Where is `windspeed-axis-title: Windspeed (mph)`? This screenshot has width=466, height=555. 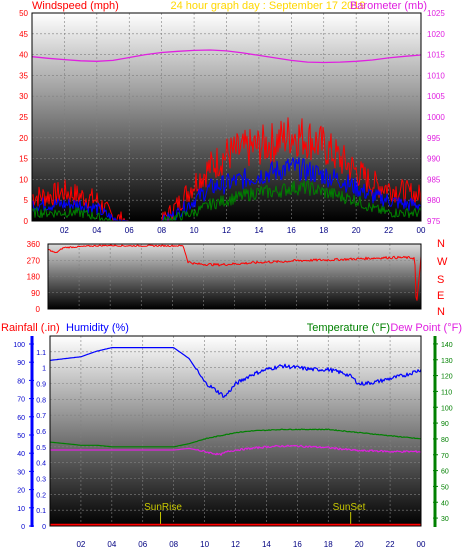
windspeed-axis-title: Windspeed (mph) is located at coordinates (75, 6).